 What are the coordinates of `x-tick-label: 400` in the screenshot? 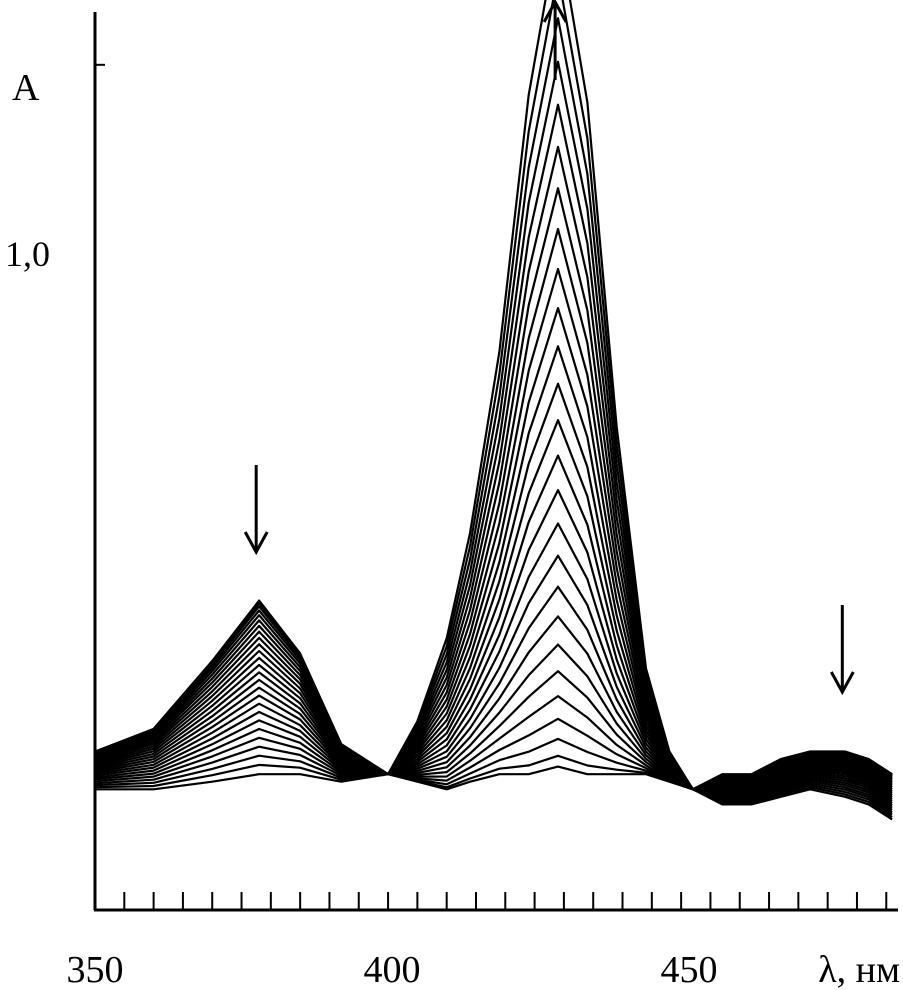 It's located at (392, 969).